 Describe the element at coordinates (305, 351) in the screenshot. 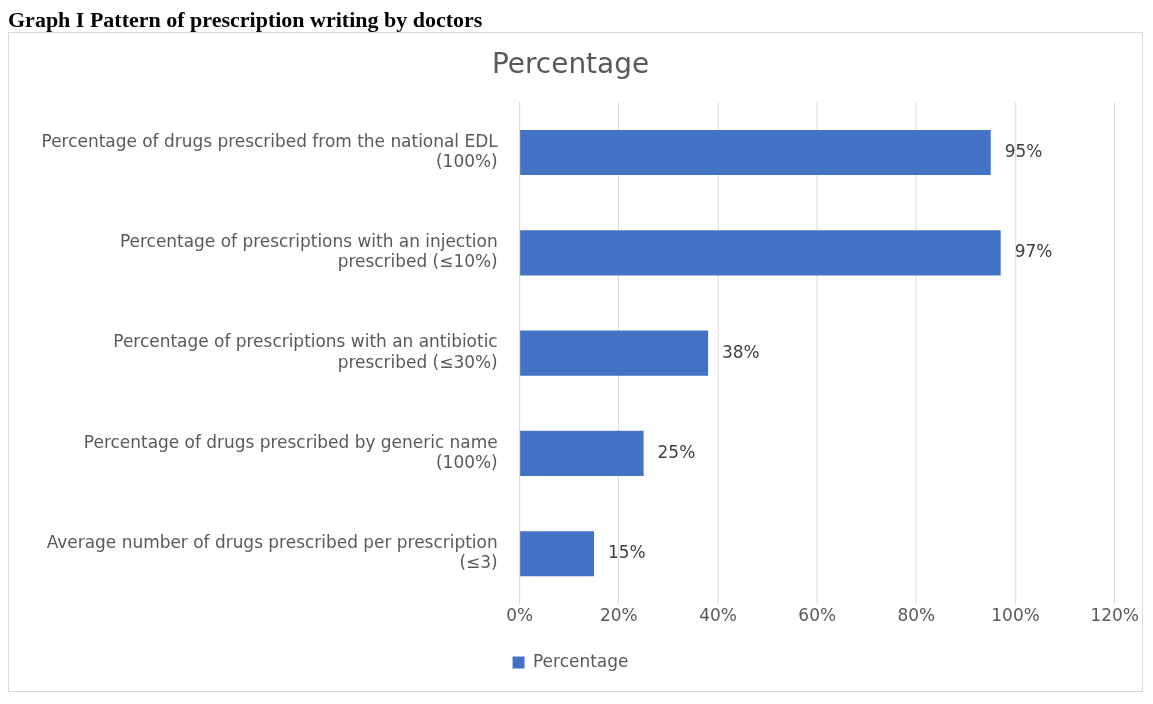

I see `y-tick-label: Percentage of prescriptions with an antibiotic prescribed (≤30%)` at that location.